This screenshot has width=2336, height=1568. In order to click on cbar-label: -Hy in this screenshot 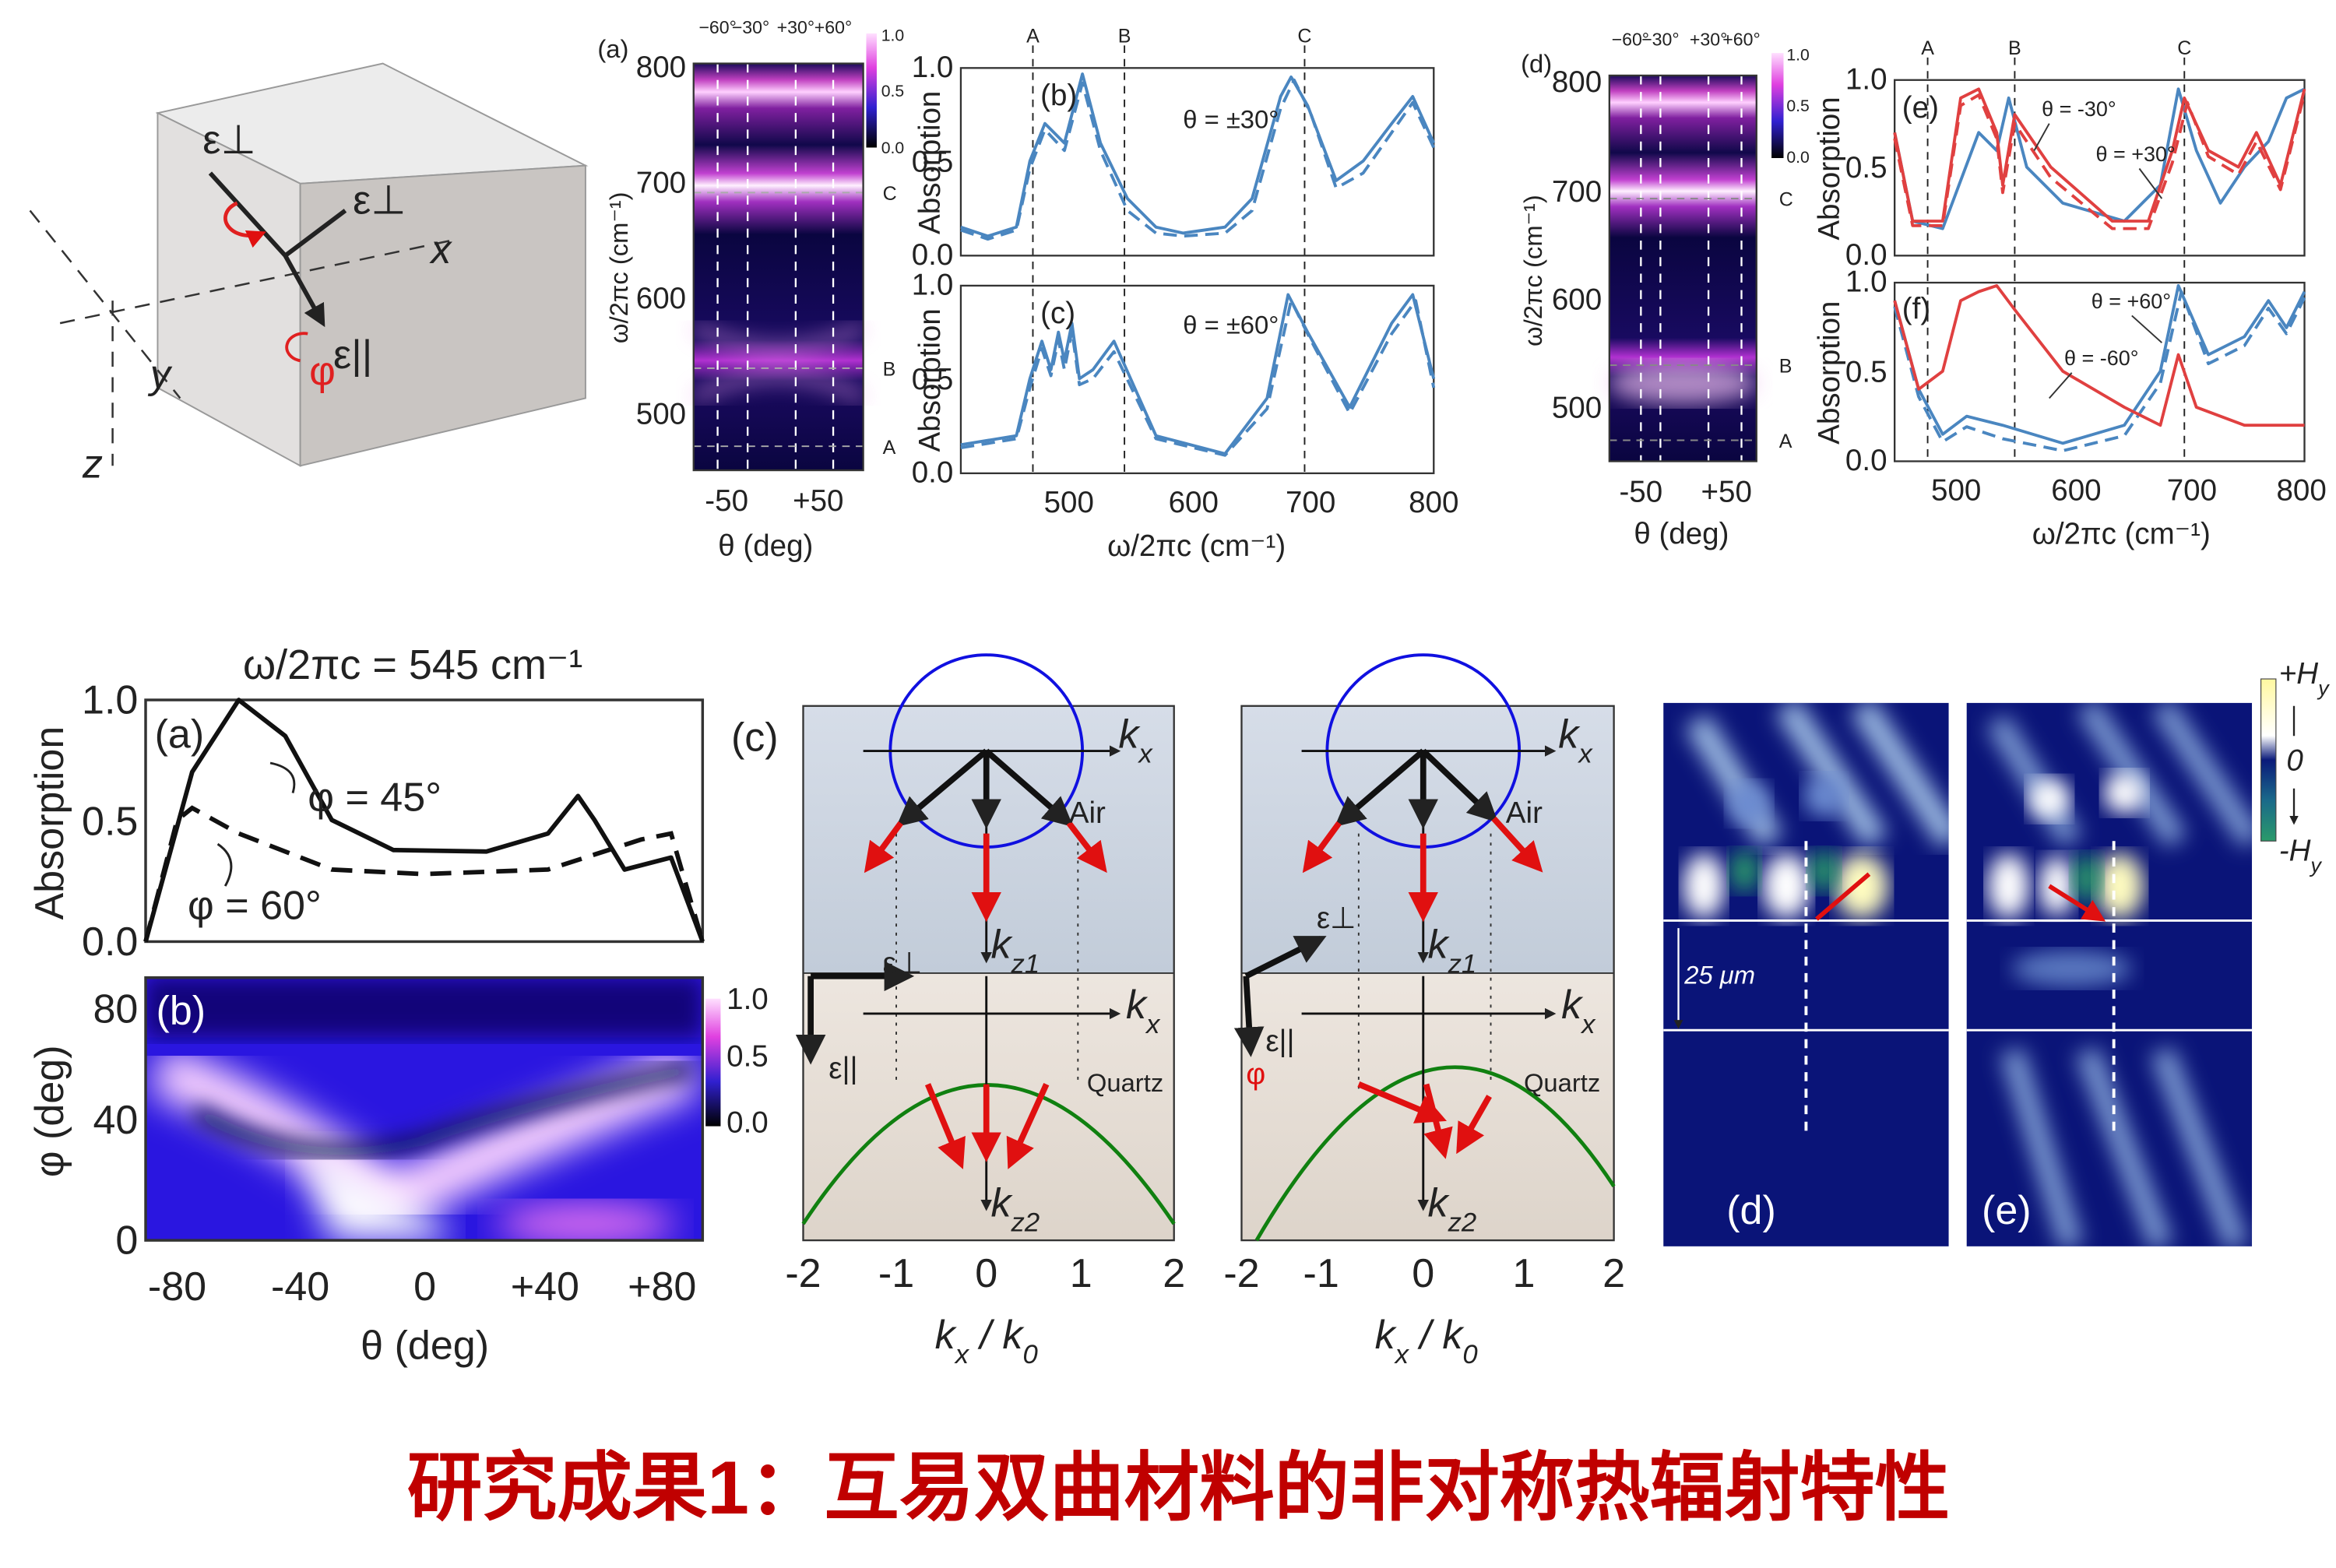, I will do `click(2301, 855)`.